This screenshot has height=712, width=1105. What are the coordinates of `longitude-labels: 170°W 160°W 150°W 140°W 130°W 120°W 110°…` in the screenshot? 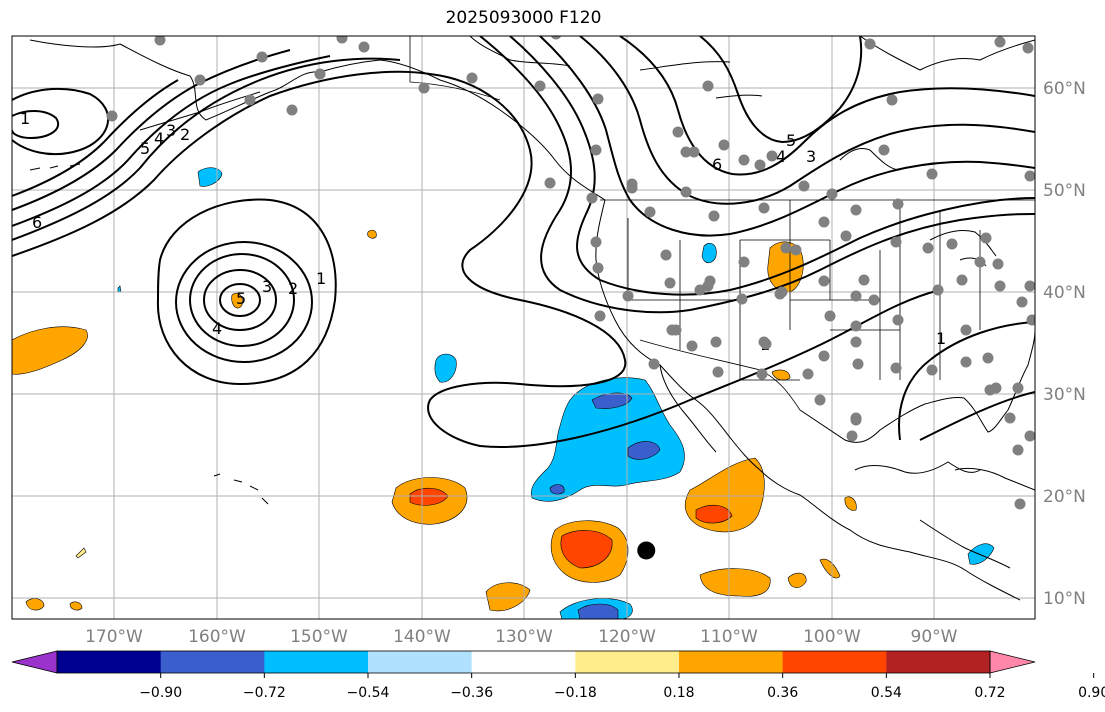 It's located at (521, 637).